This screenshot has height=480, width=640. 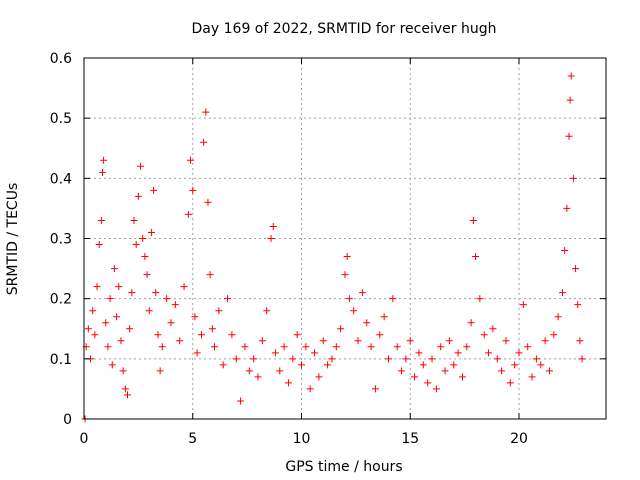 What do you see at coordinates (61, 179) in the screenshot?
I see `y-tick-label: 0.4` at bounding box center [61, 179].